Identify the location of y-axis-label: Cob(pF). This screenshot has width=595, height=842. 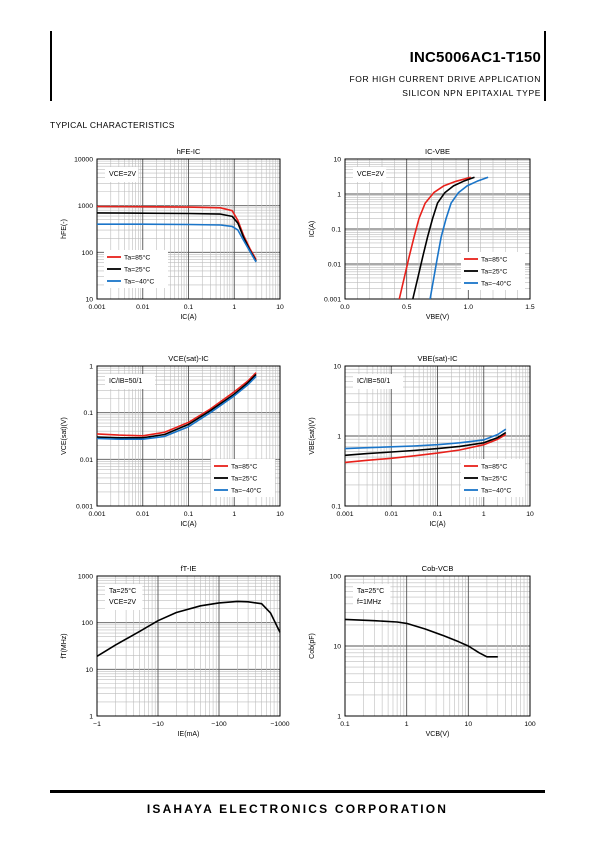
(312, 646).